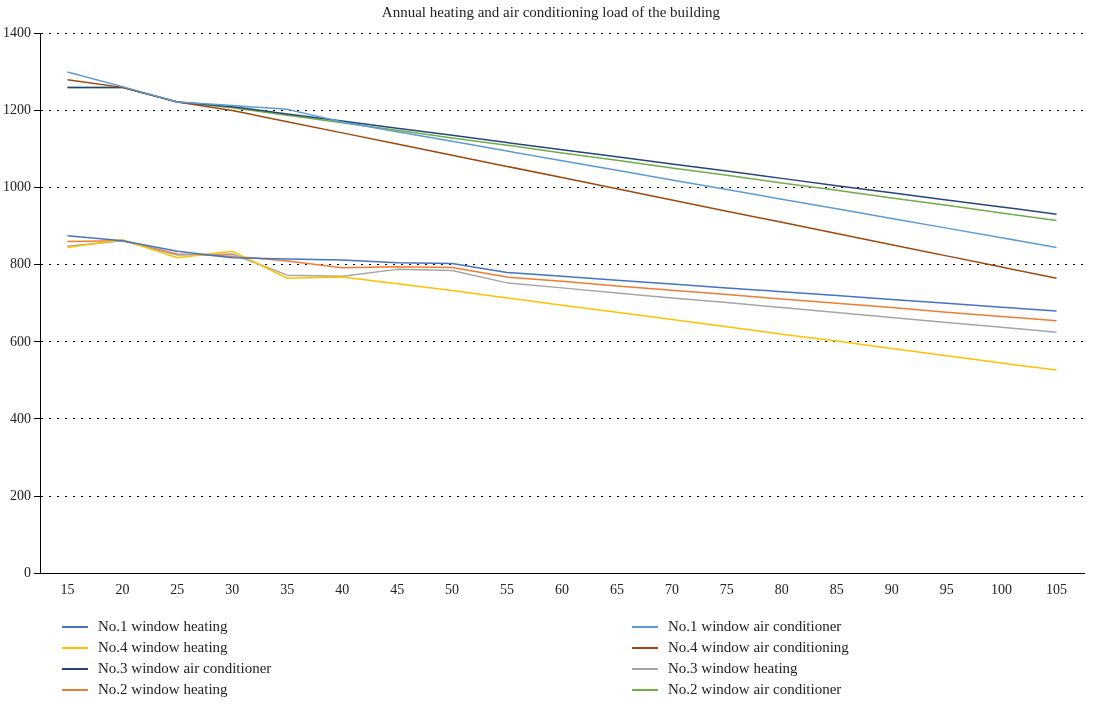 Image resolution: width=1102 pixels, height=727 pixels. What do you see at coordinates (733, 668) in the screenshot?
I see `legend-label: No.3 window heating` at bounding box center [733, 668].